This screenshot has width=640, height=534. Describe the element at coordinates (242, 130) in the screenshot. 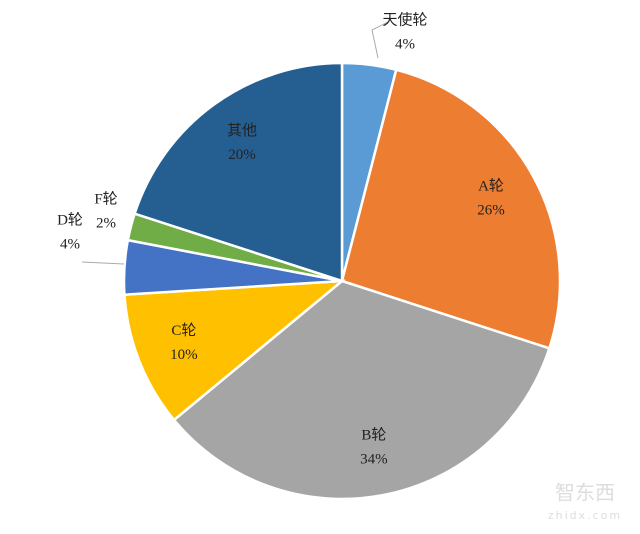

I see `slice-label: 其他` at that location.